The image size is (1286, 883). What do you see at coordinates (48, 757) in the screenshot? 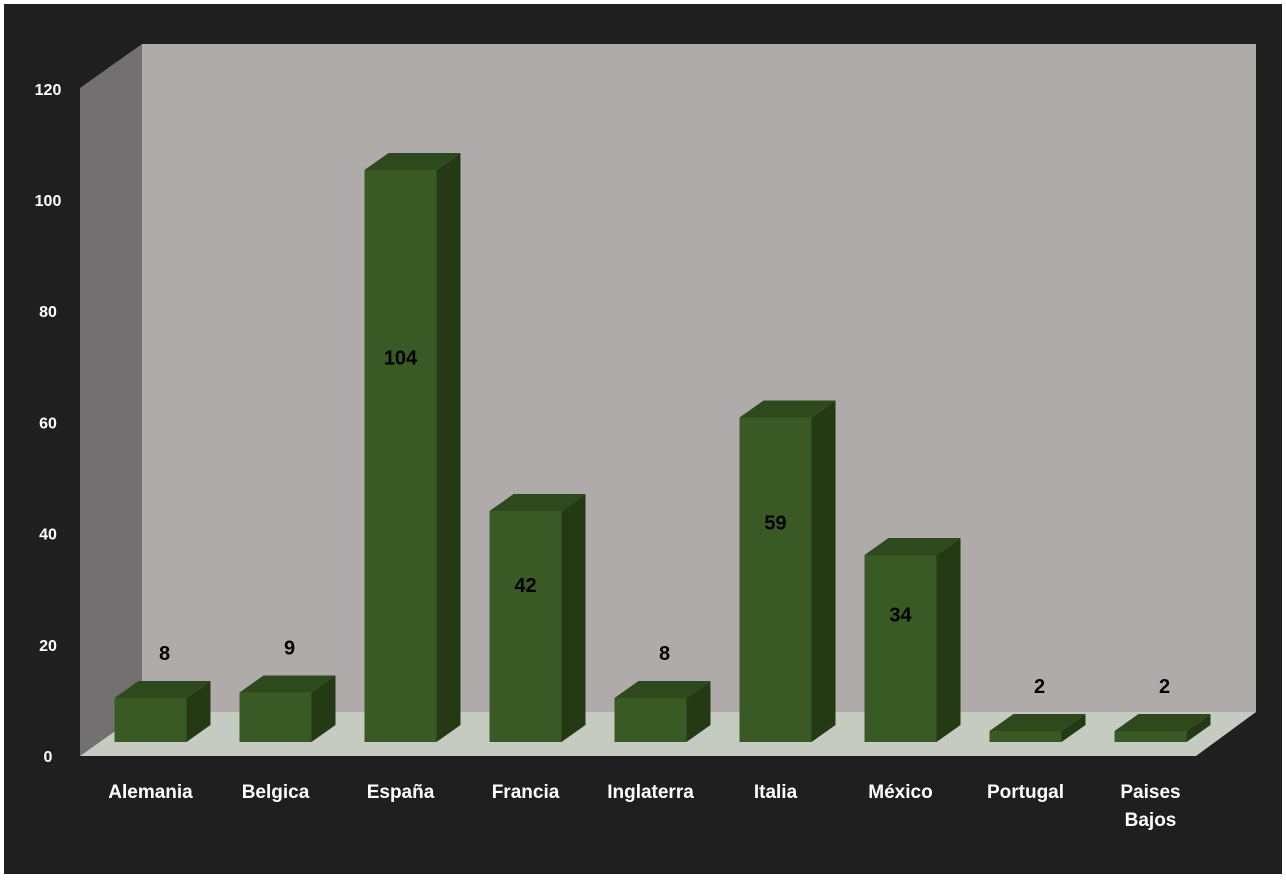
I see `y-tick-label: 0` at bounding box center [48, 757].